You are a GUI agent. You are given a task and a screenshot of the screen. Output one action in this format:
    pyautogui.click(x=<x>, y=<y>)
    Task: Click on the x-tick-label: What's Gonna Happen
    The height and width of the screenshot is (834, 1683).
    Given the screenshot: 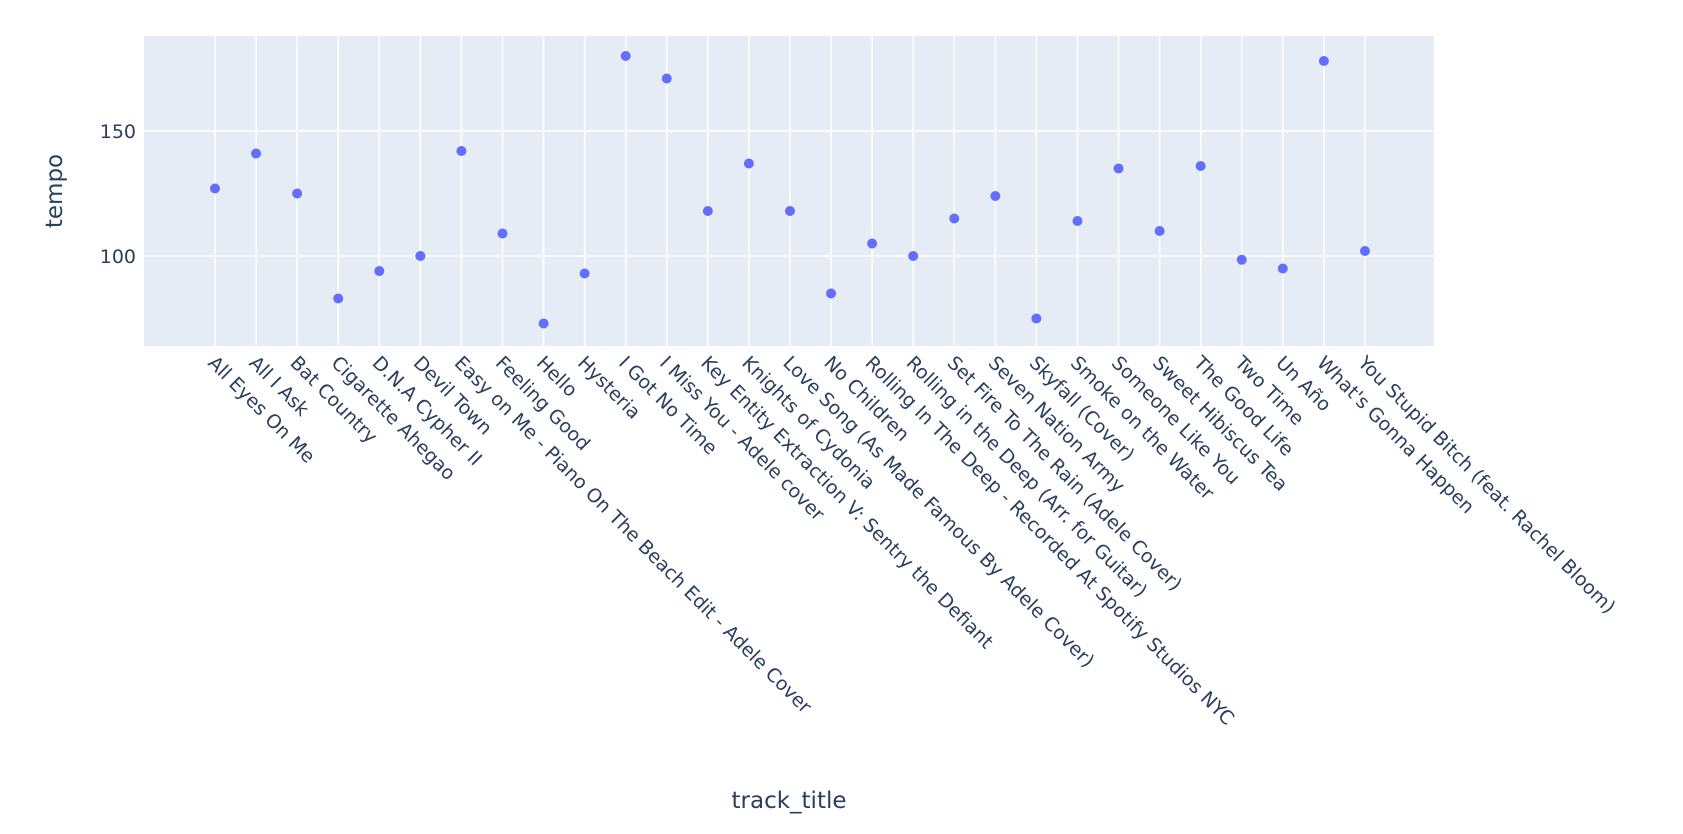 What is the action you would take?
    pyautogui.click(x=1395, y=435)
    